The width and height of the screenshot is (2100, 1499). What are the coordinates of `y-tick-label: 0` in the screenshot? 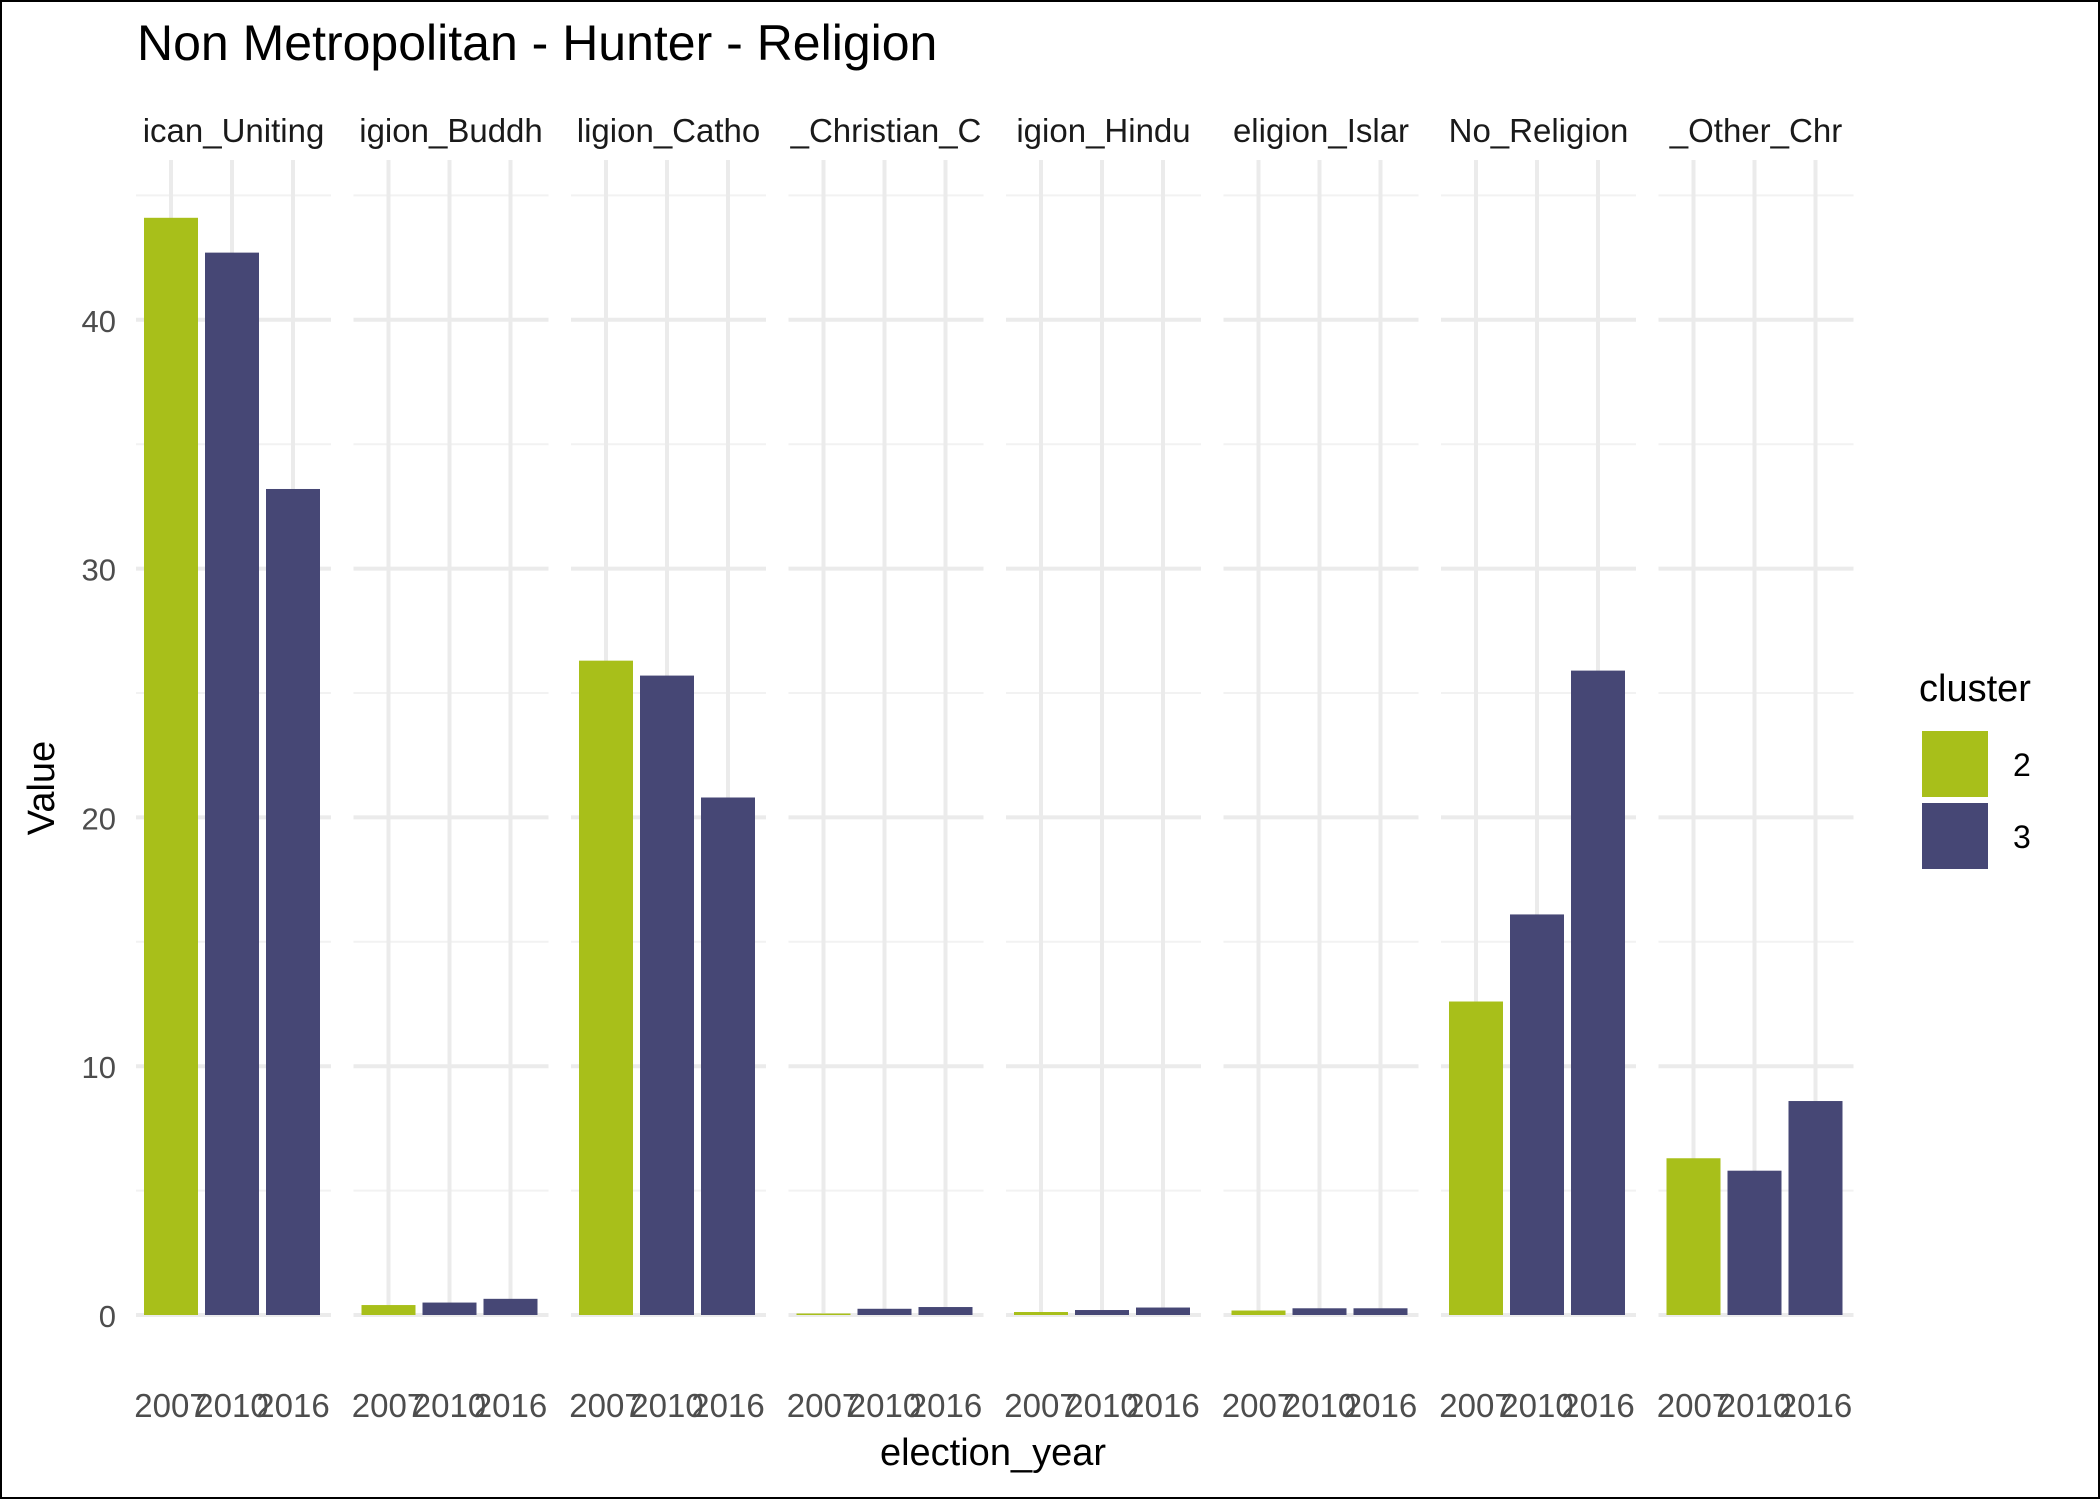 It's located at (107, 1316).